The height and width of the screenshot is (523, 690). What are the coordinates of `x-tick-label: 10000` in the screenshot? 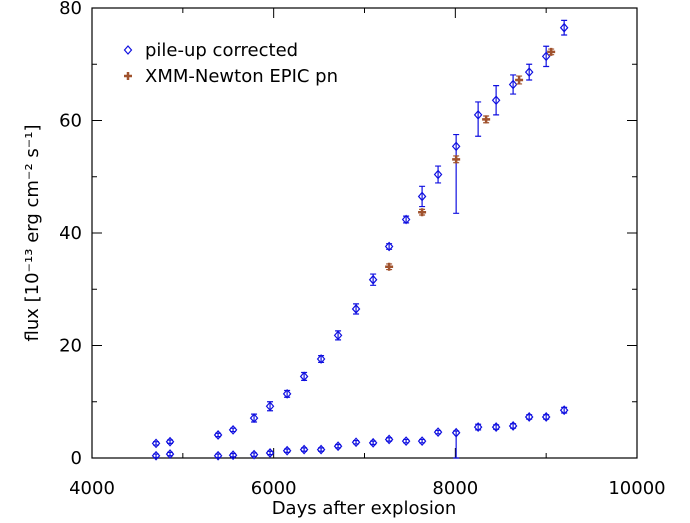 It's located at (636, 488).